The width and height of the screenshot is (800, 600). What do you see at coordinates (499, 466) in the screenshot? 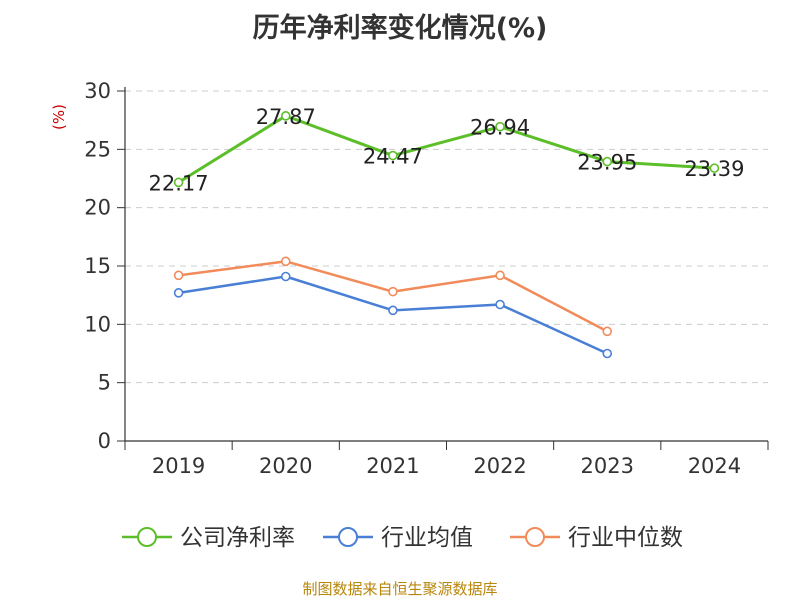
I see `x-tick-label: 2022` at bounding box center [499, 466].